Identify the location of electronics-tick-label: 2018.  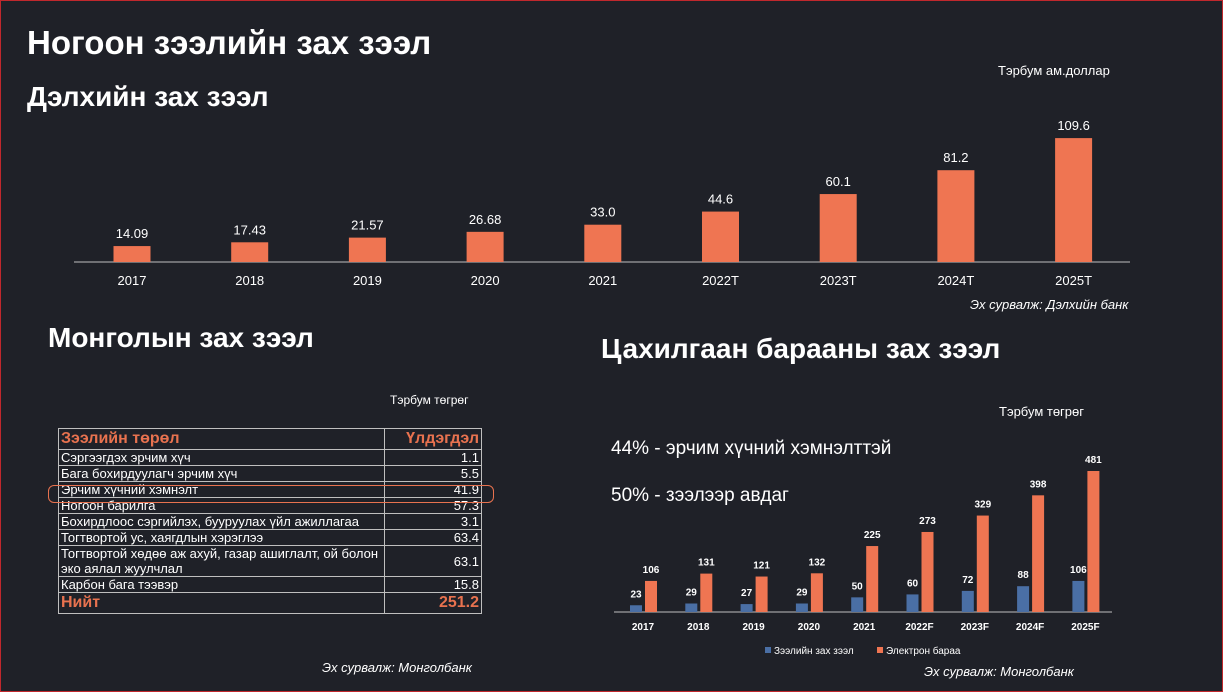
(698, 627).